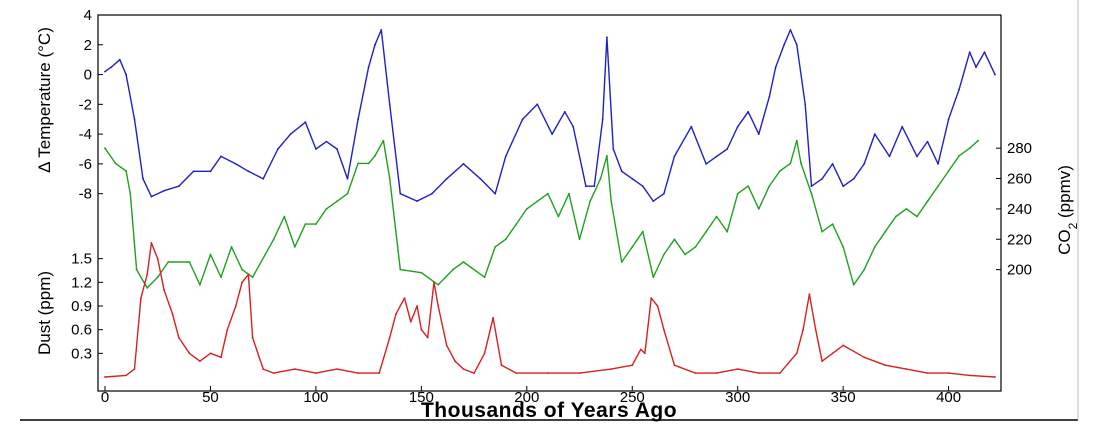 This screenshot has width=1098, height=425. Describe the element at coordinates (85, 164) in the screenshot. I see `temperature-tick-label: -6` at that location.